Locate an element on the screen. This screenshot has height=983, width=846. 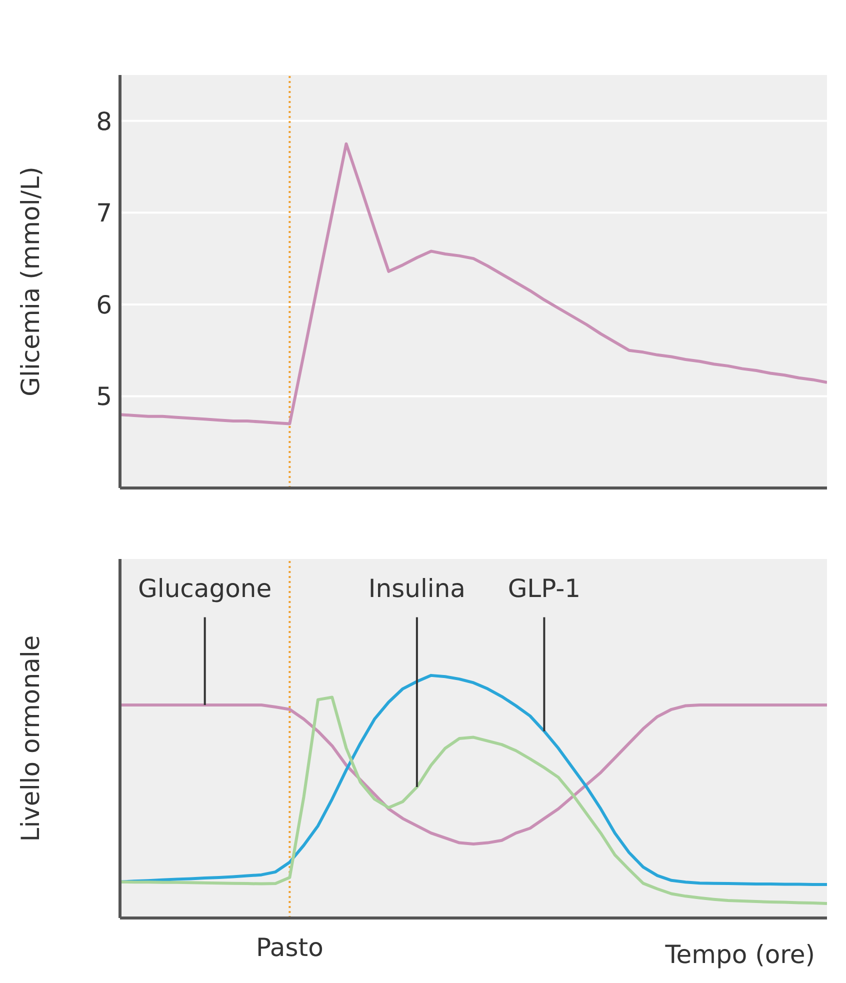
y-tick-label: 5 is located at coordinates (104, 397).